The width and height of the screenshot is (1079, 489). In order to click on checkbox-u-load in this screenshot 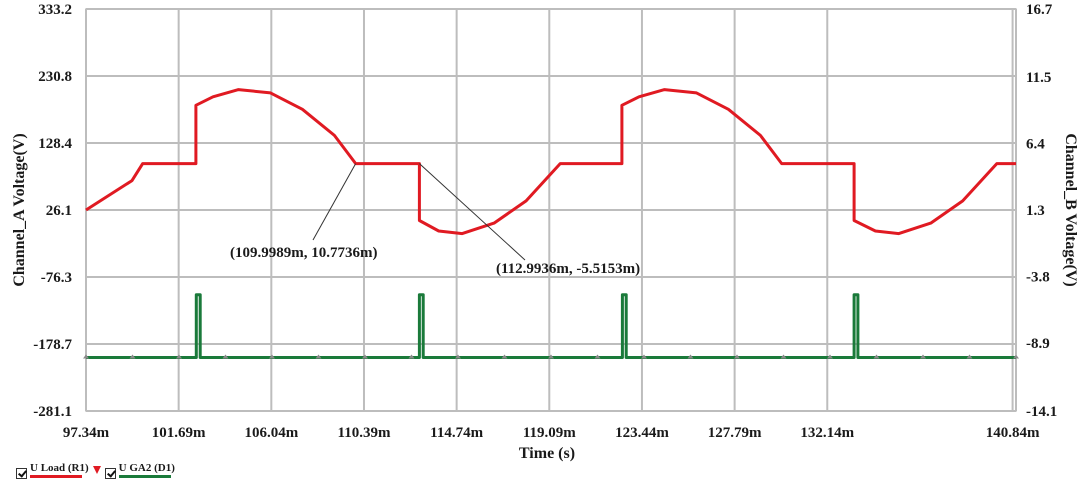, I will do `click(21, 473)`.